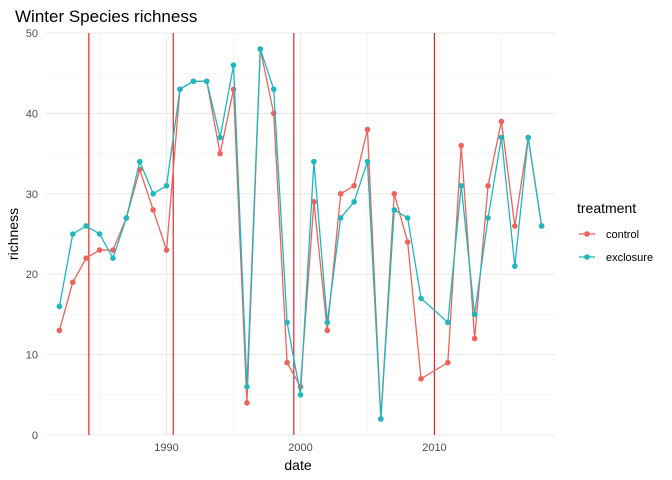  Describe the element at coordinates (434, 448) in the screenshot. I see `x-tick-label: 2010` at that location.